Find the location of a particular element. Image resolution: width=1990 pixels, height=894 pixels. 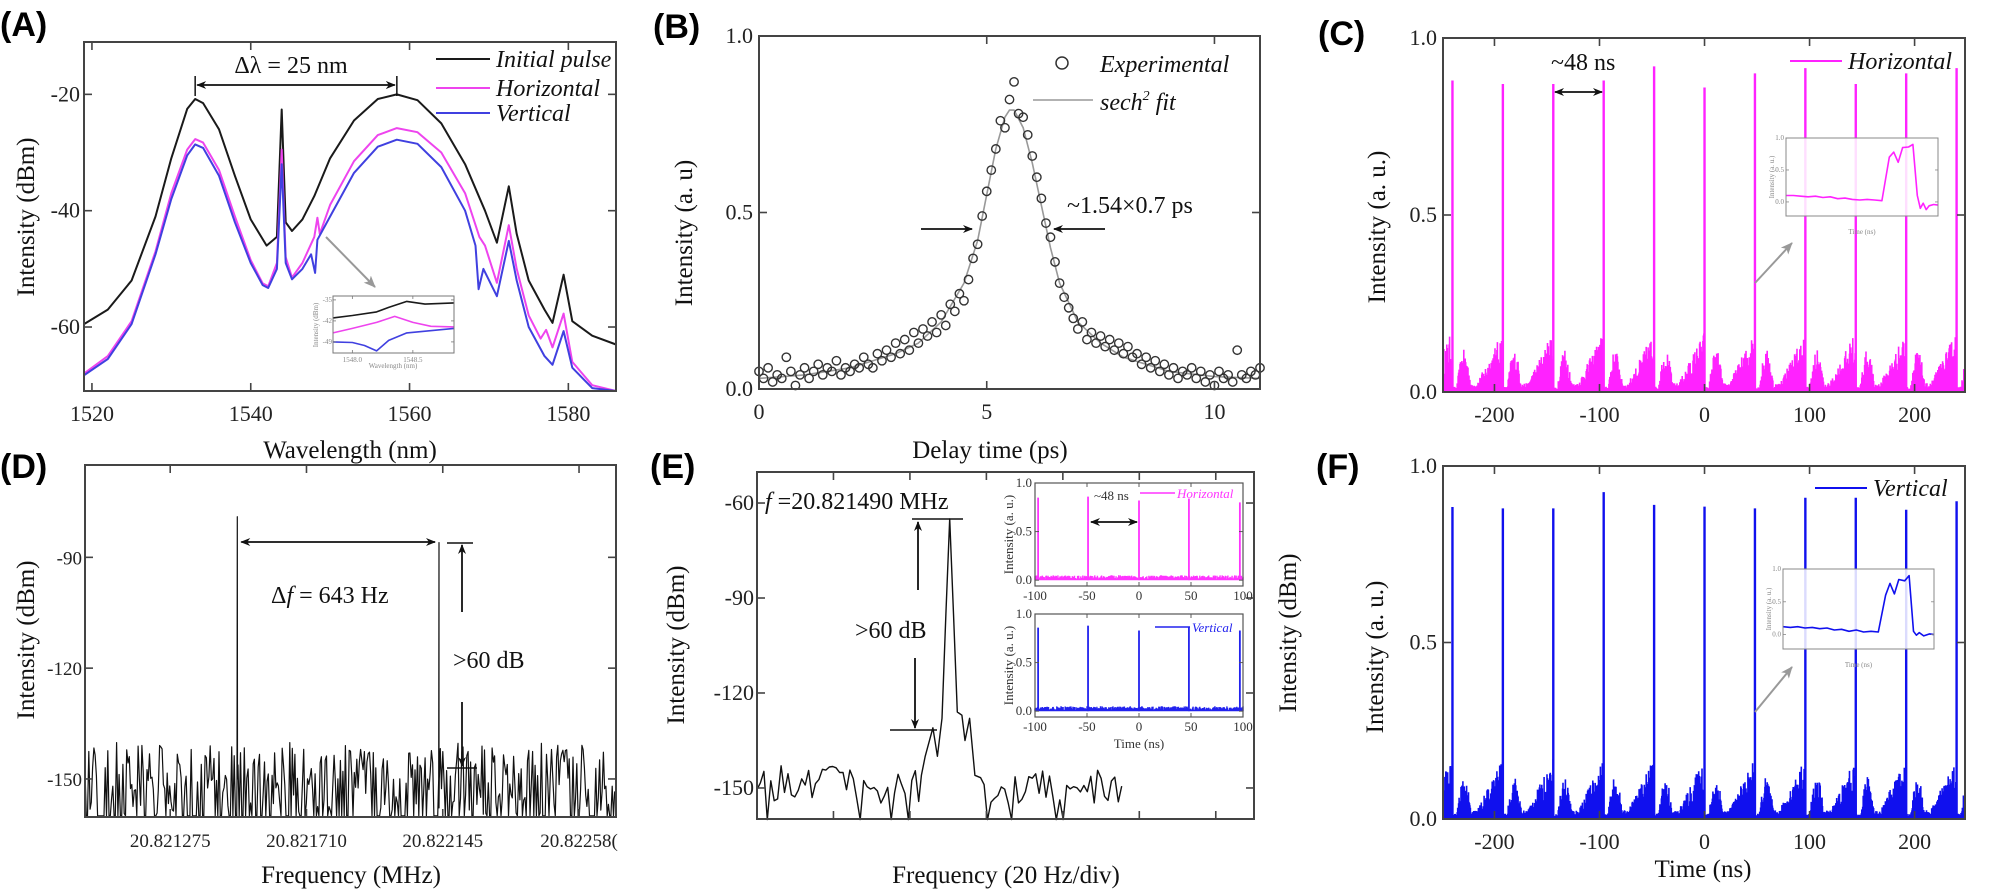

y-axis-label: Intensity (dBm) is located at coordinates (676, 644).